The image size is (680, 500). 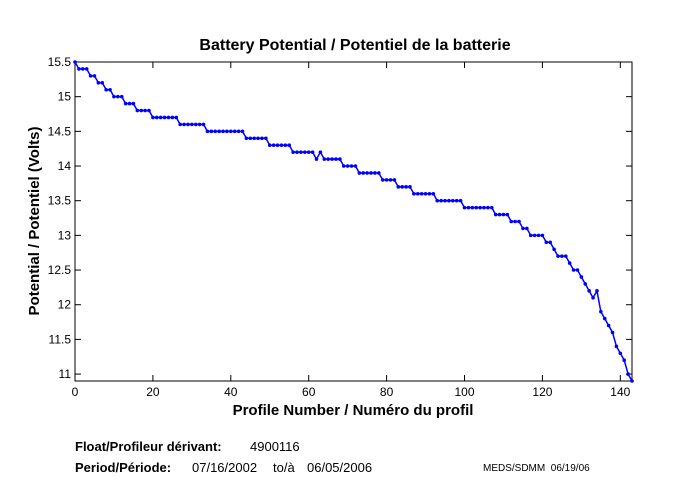 I want to click on y-tick-label: 13.5, so click(x=60, y=201).